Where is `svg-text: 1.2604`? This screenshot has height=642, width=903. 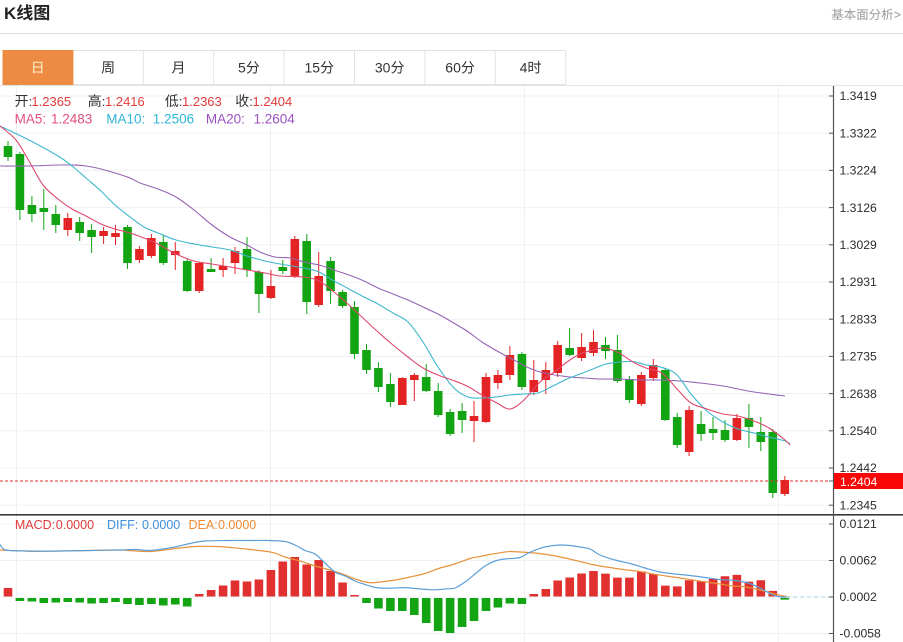
svg-text: 1.2604 is located at coordinates (275, 118).